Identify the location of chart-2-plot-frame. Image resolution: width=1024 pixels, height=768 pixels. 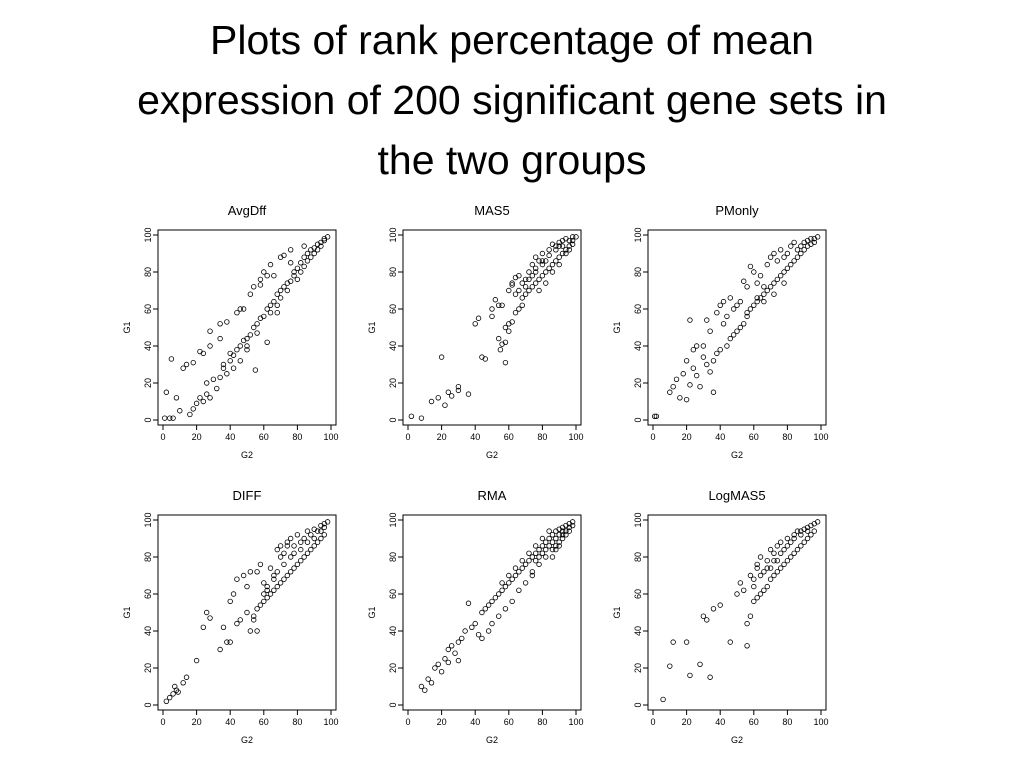
(492, 327).